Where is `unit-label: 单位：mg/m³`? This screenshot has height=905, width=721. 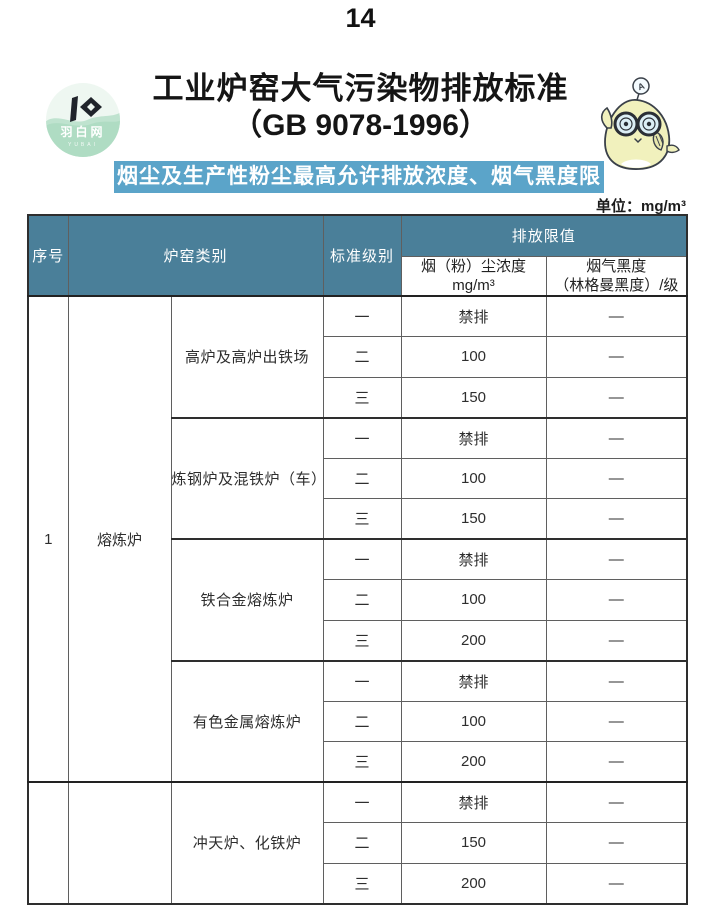 unit-label: 单位：mg/m³ is located at coordinates (640, 206).